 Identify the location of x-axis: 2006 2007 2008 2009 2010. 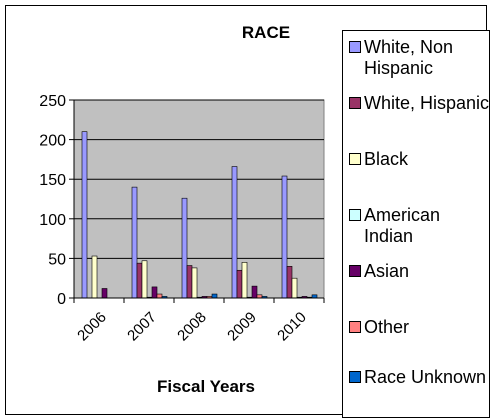
(199, 321).